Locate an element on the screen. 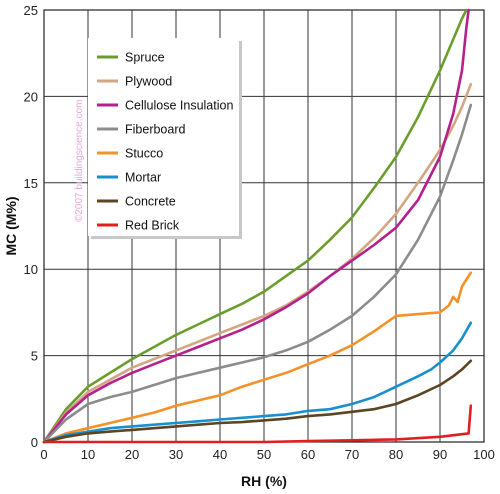 This screenshot has height=494, width=500. legend-label-stucco: Stucco is located at coordinates (144, 154).